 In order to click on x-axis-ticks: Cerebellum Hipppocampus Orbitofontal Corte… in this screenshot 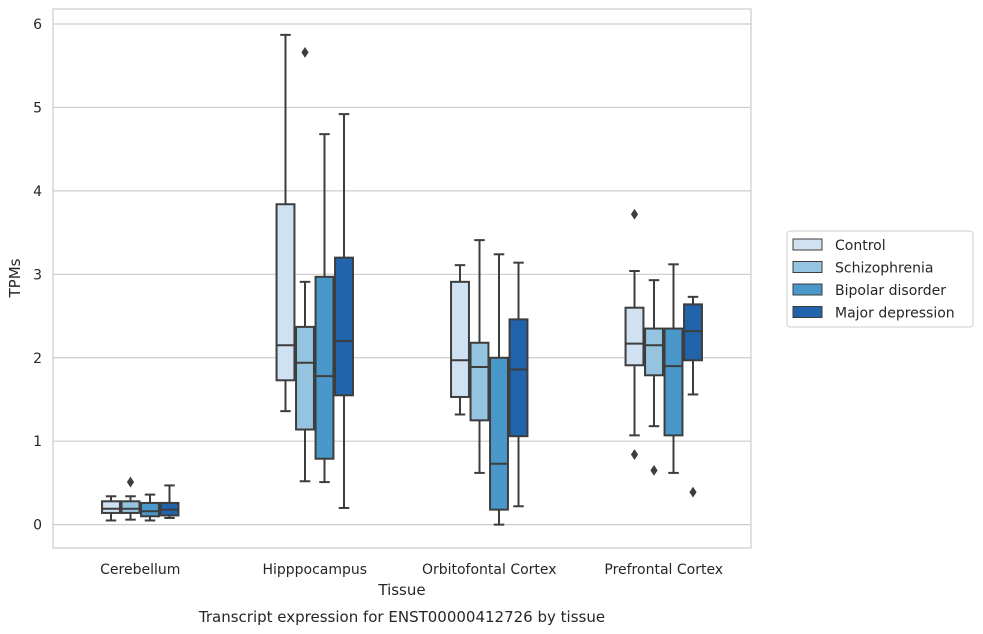, I will do `click(411, 570)`.